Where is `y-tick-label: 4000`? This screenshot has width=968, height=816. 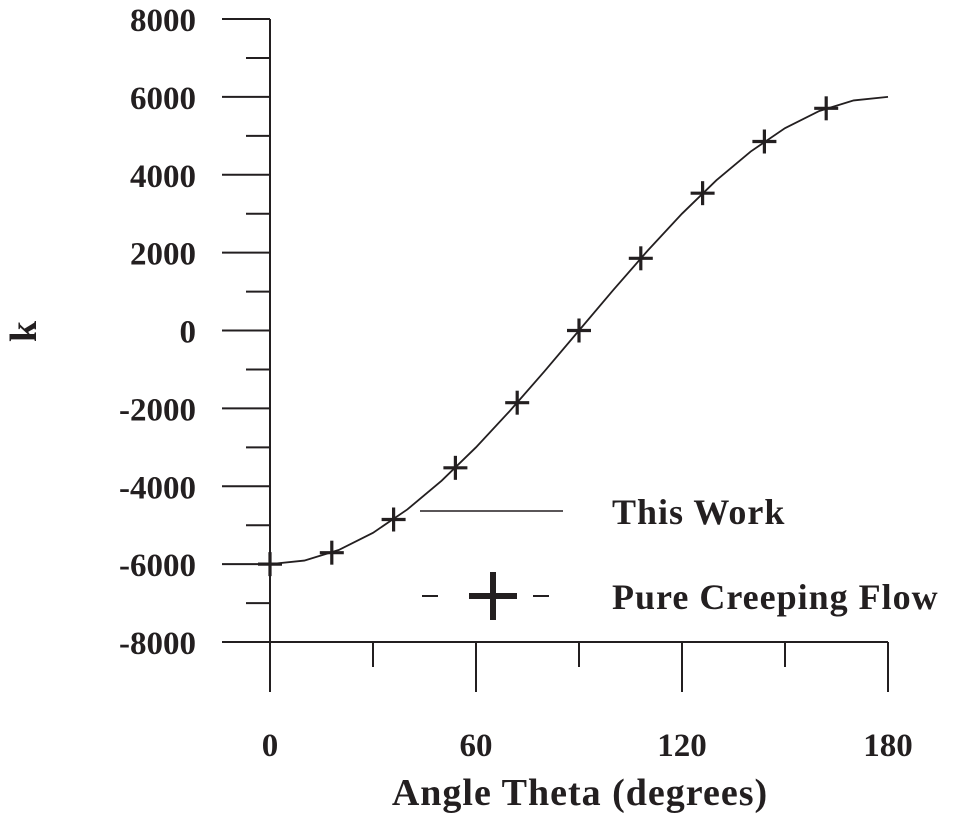 y-tick-label: 4000 is located at coordinates (163, 177).